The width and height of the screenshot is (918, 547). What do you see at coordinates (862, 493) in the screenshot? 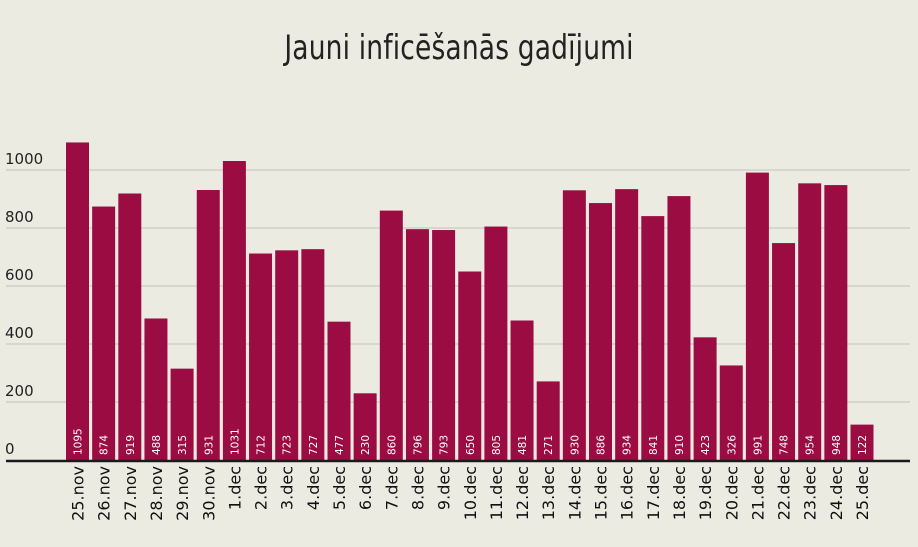
I see `x-tick-label: 25.dec` at bounding box center [862, 493].